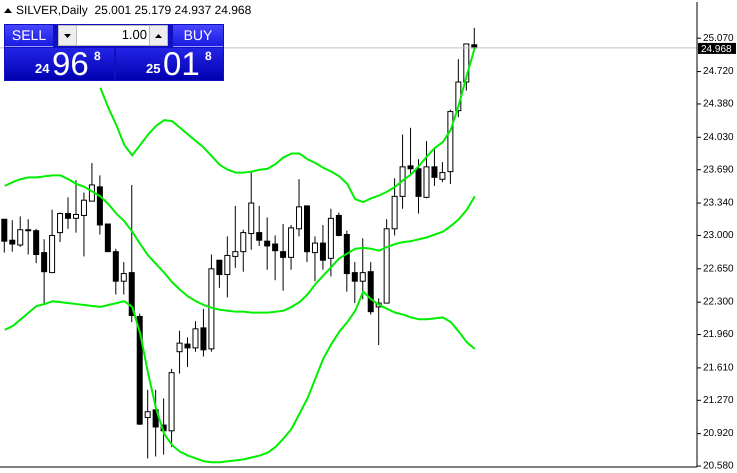 The image size is (737, 473). I want to click on y-tick-label: 21.270, so click(718, 400).